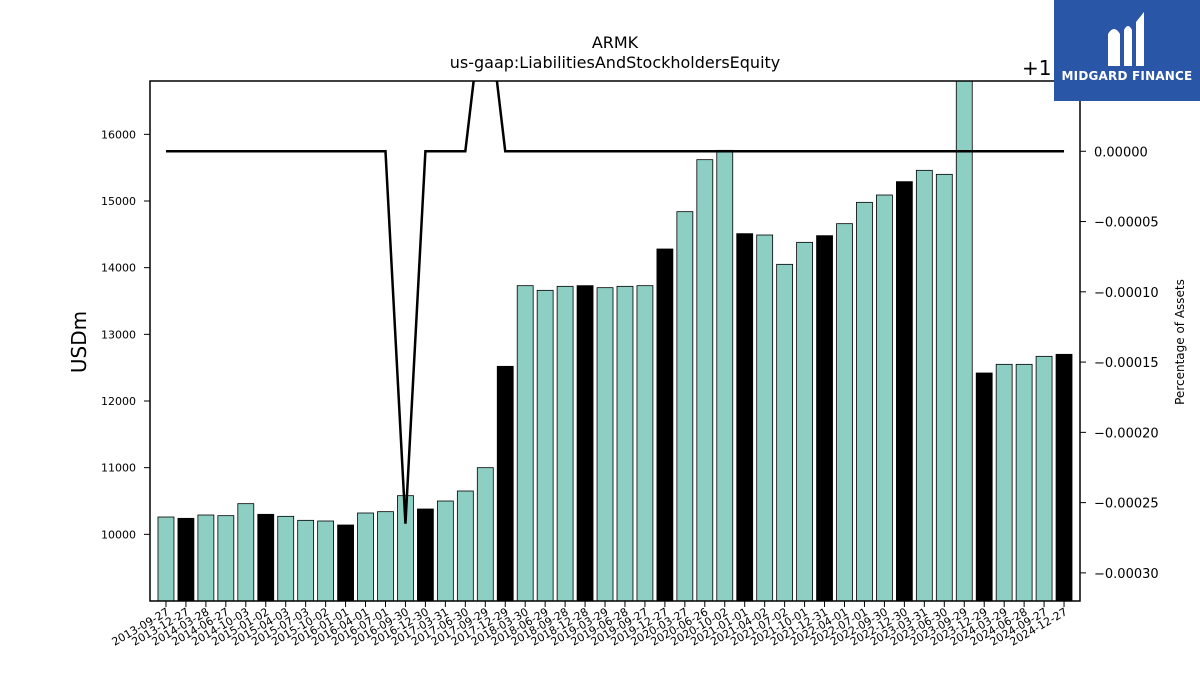  Describe the element at coordinates (615, 42) in the screenshot. I see `chart-title: ARMK` at that location.